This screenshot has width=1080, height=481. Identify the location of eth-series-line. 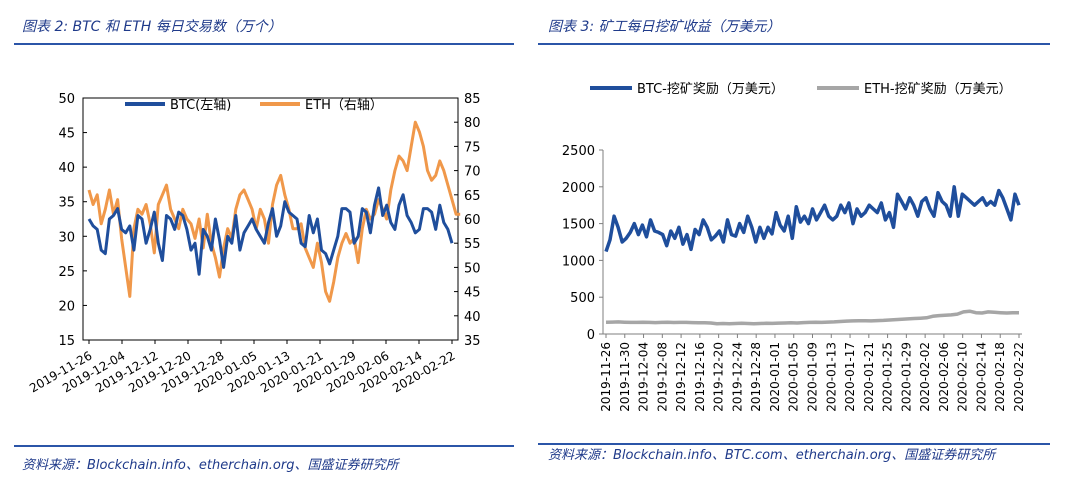
(274, 211).